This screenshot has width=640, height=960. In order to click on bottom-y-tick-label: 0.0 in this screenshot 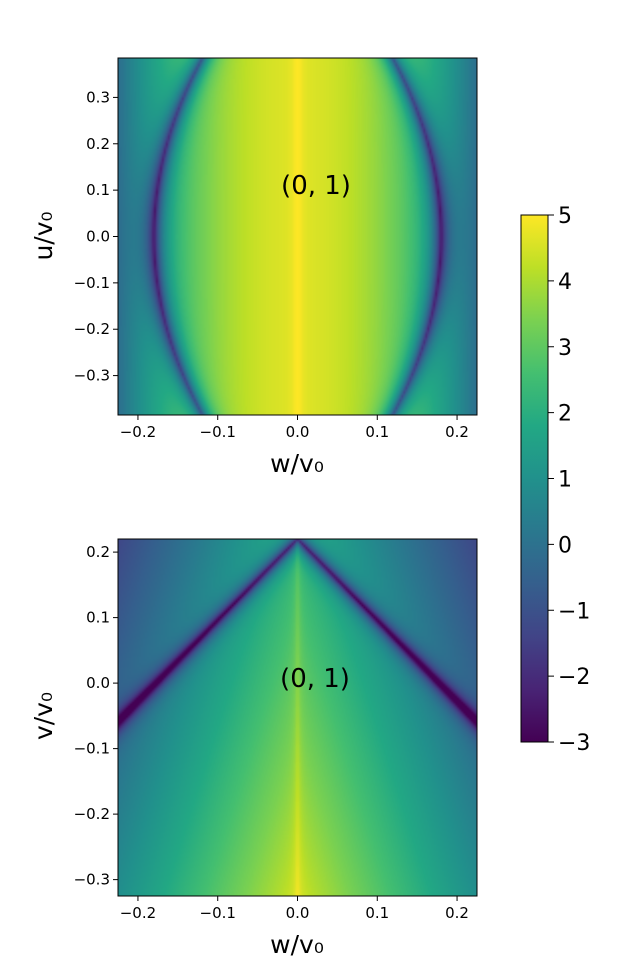, I will do `click(98, 683)`.